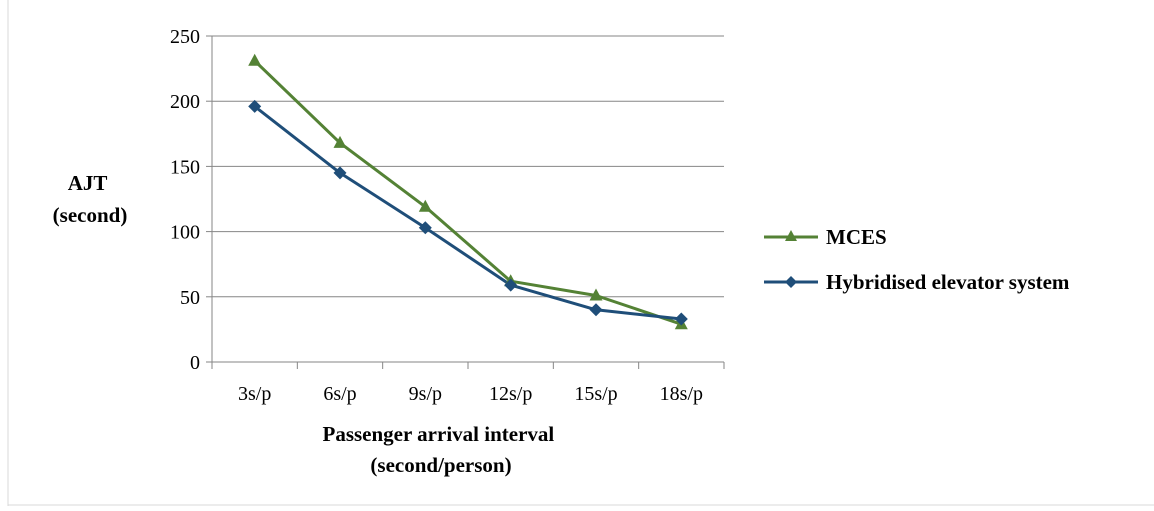 This screenshot has height=511, width=1154. Describe the element at coordinates (340, 141) in the screenshot. I see `data-point-mces-6s-p` at that location.